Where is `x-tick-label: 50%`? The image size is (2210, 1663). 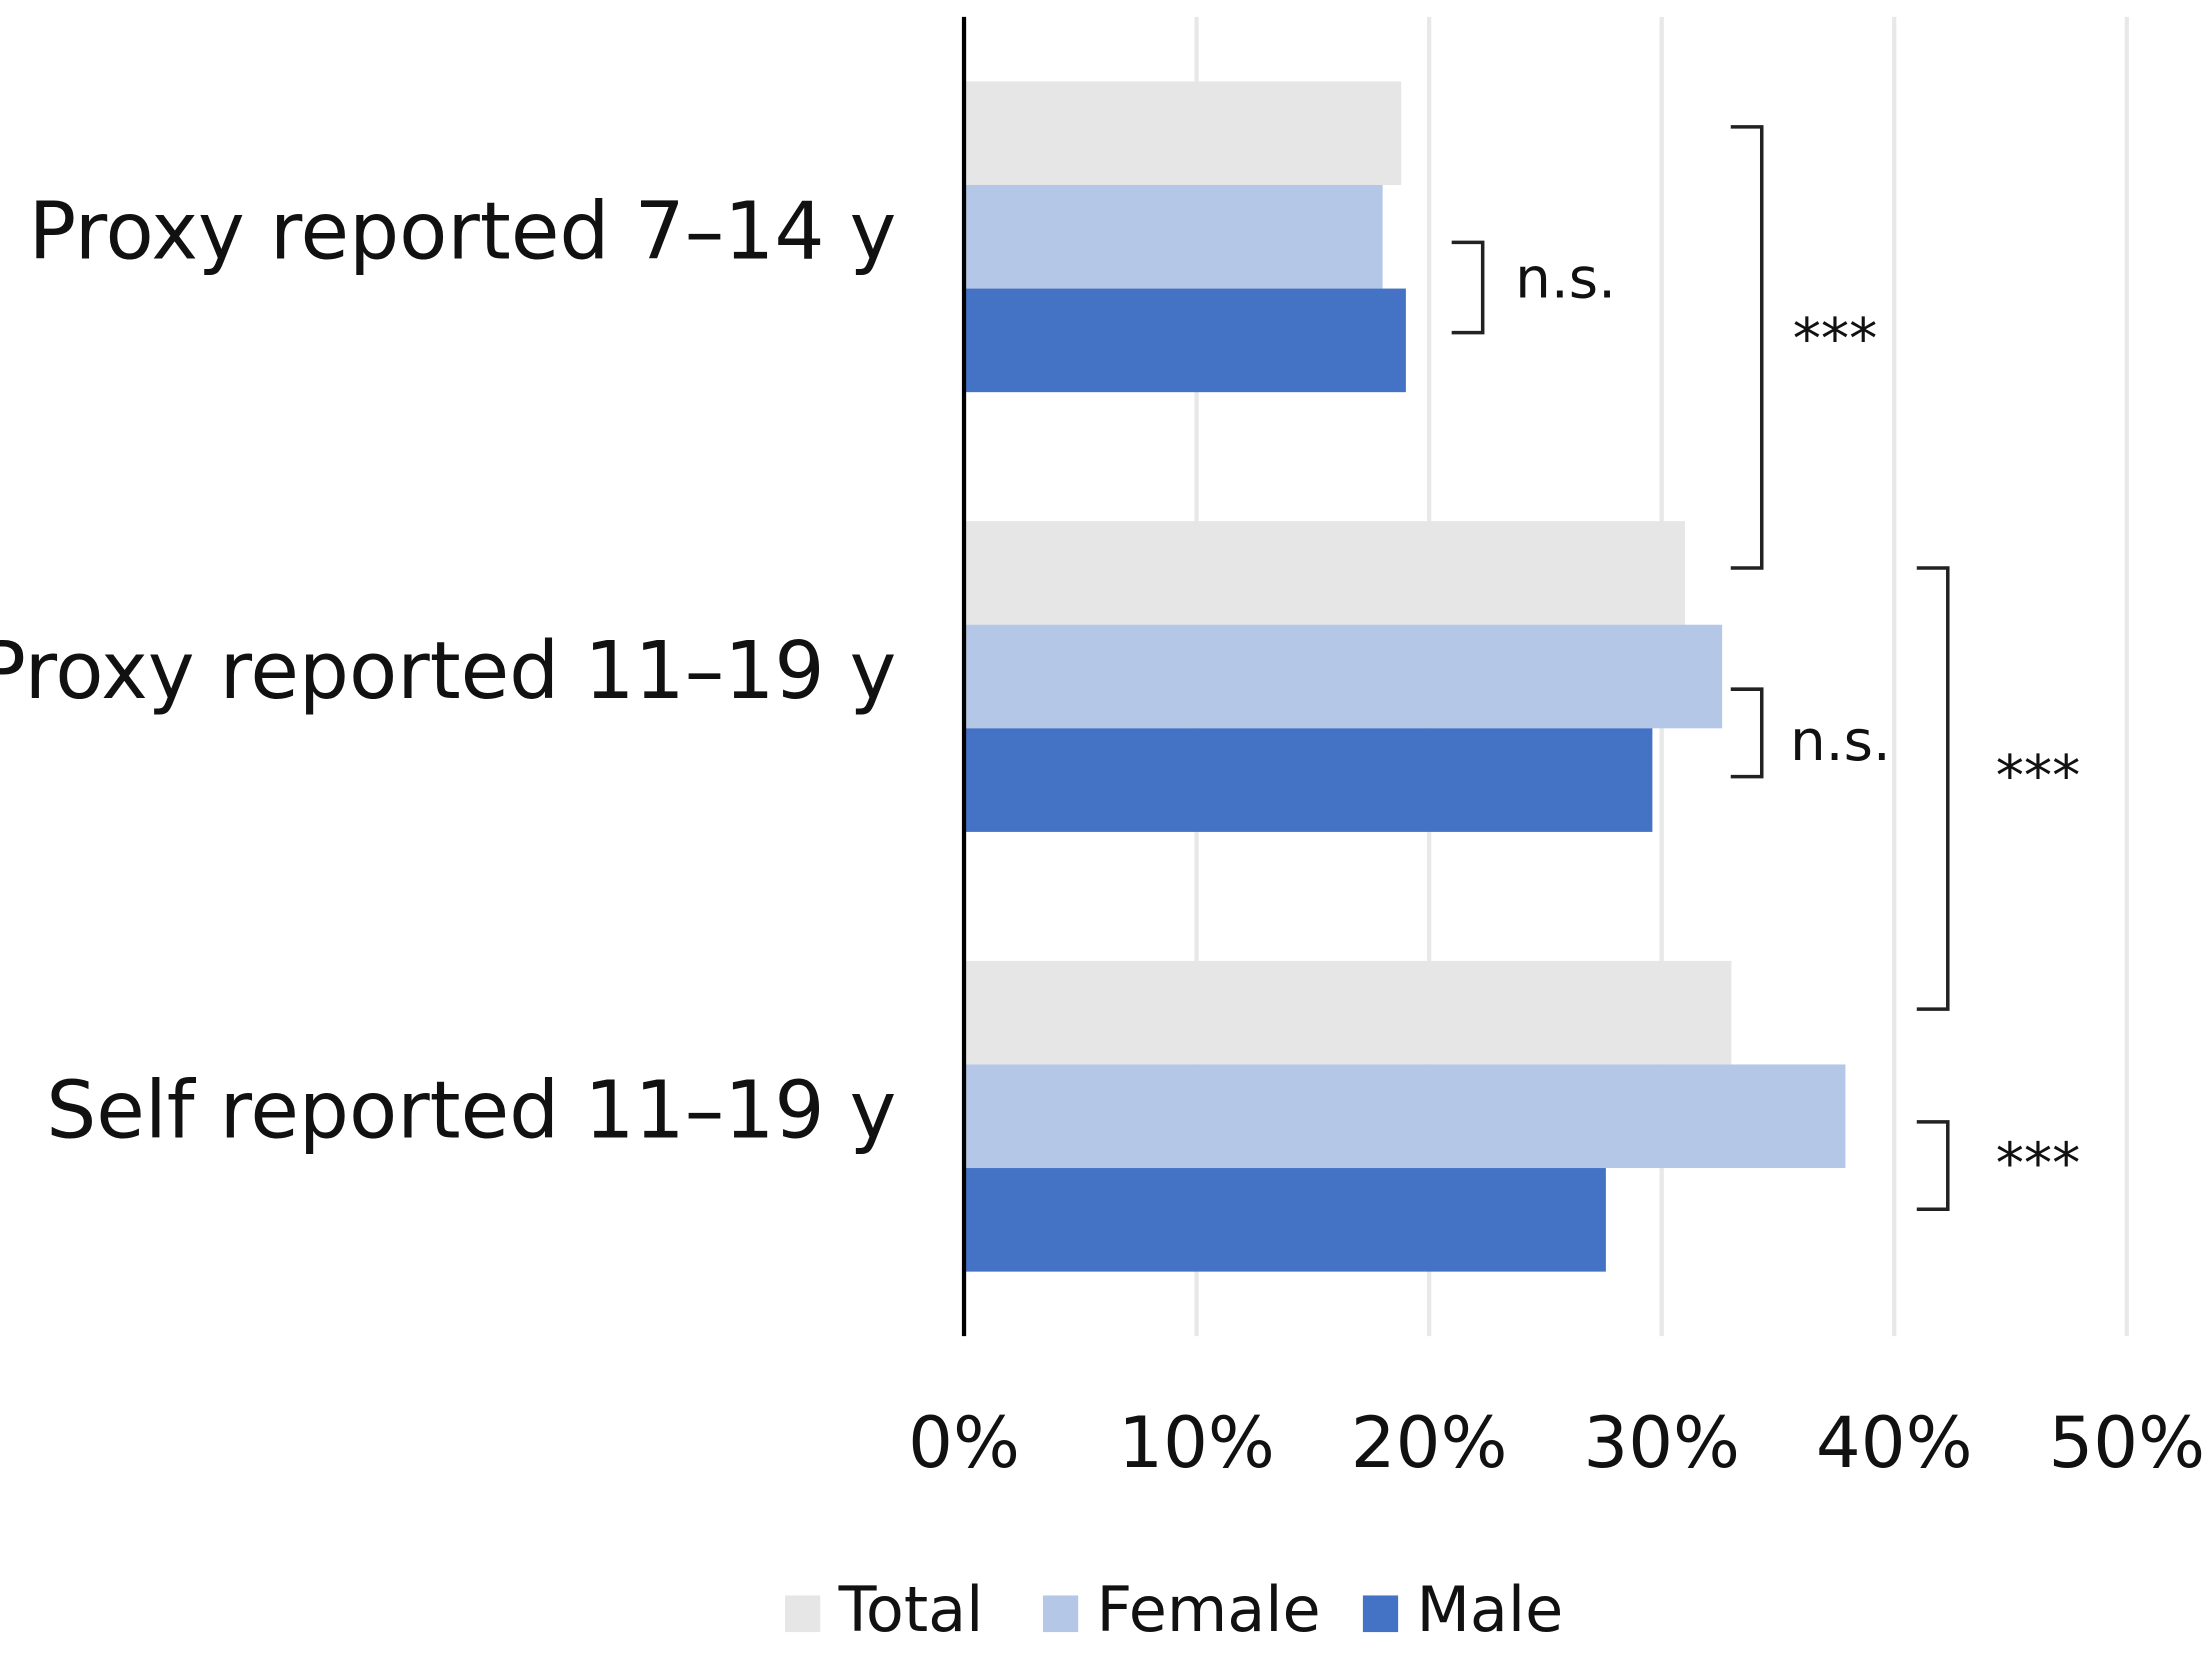
x-tick-label: 50% is located at coordinates (2126, 1443).